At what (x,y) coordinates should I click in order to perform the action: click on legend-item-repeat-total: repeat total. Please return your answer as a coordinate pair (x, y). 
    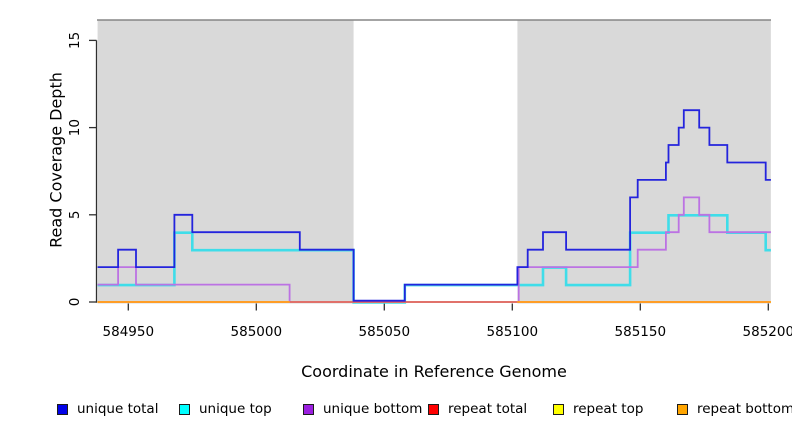
    Looking at the image, I should click on (477, 409).